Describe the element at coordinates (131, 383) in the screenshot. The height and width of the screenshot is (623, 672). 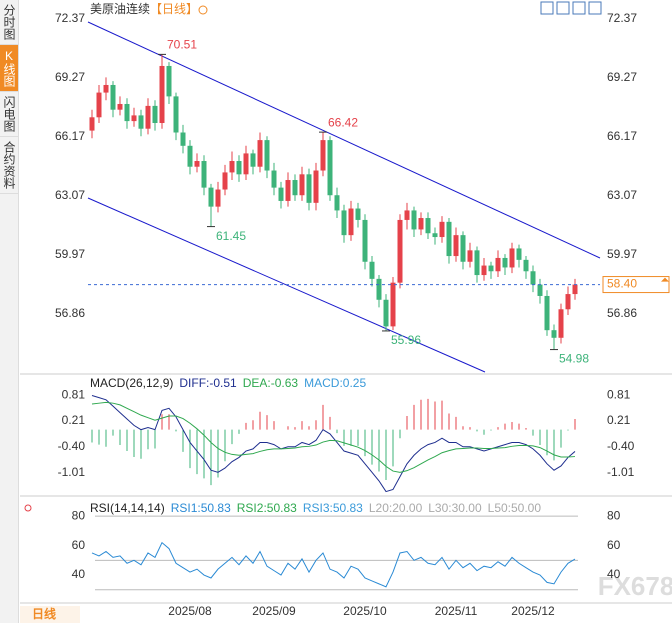
I see `legend-item: MACD(26,12,9)` at that location.